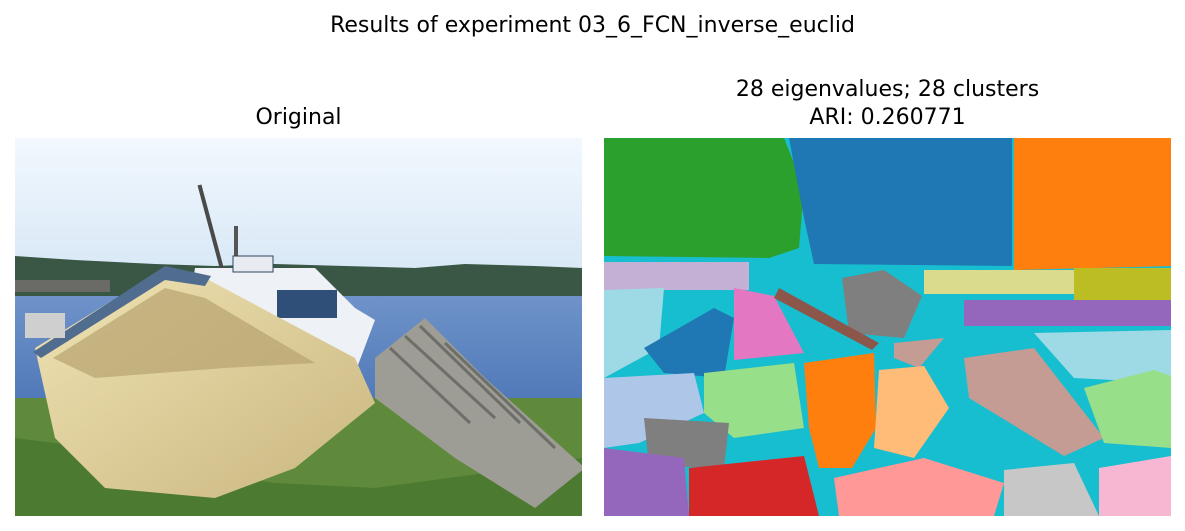  I want to click on boat-trim, so click(122, 312).